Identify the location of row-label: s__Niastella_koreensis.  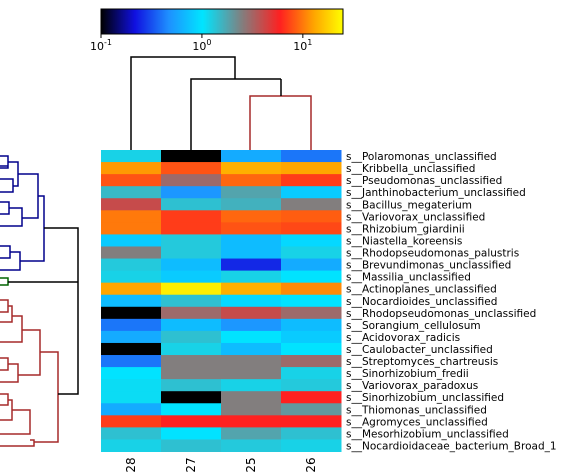
(404, 241).